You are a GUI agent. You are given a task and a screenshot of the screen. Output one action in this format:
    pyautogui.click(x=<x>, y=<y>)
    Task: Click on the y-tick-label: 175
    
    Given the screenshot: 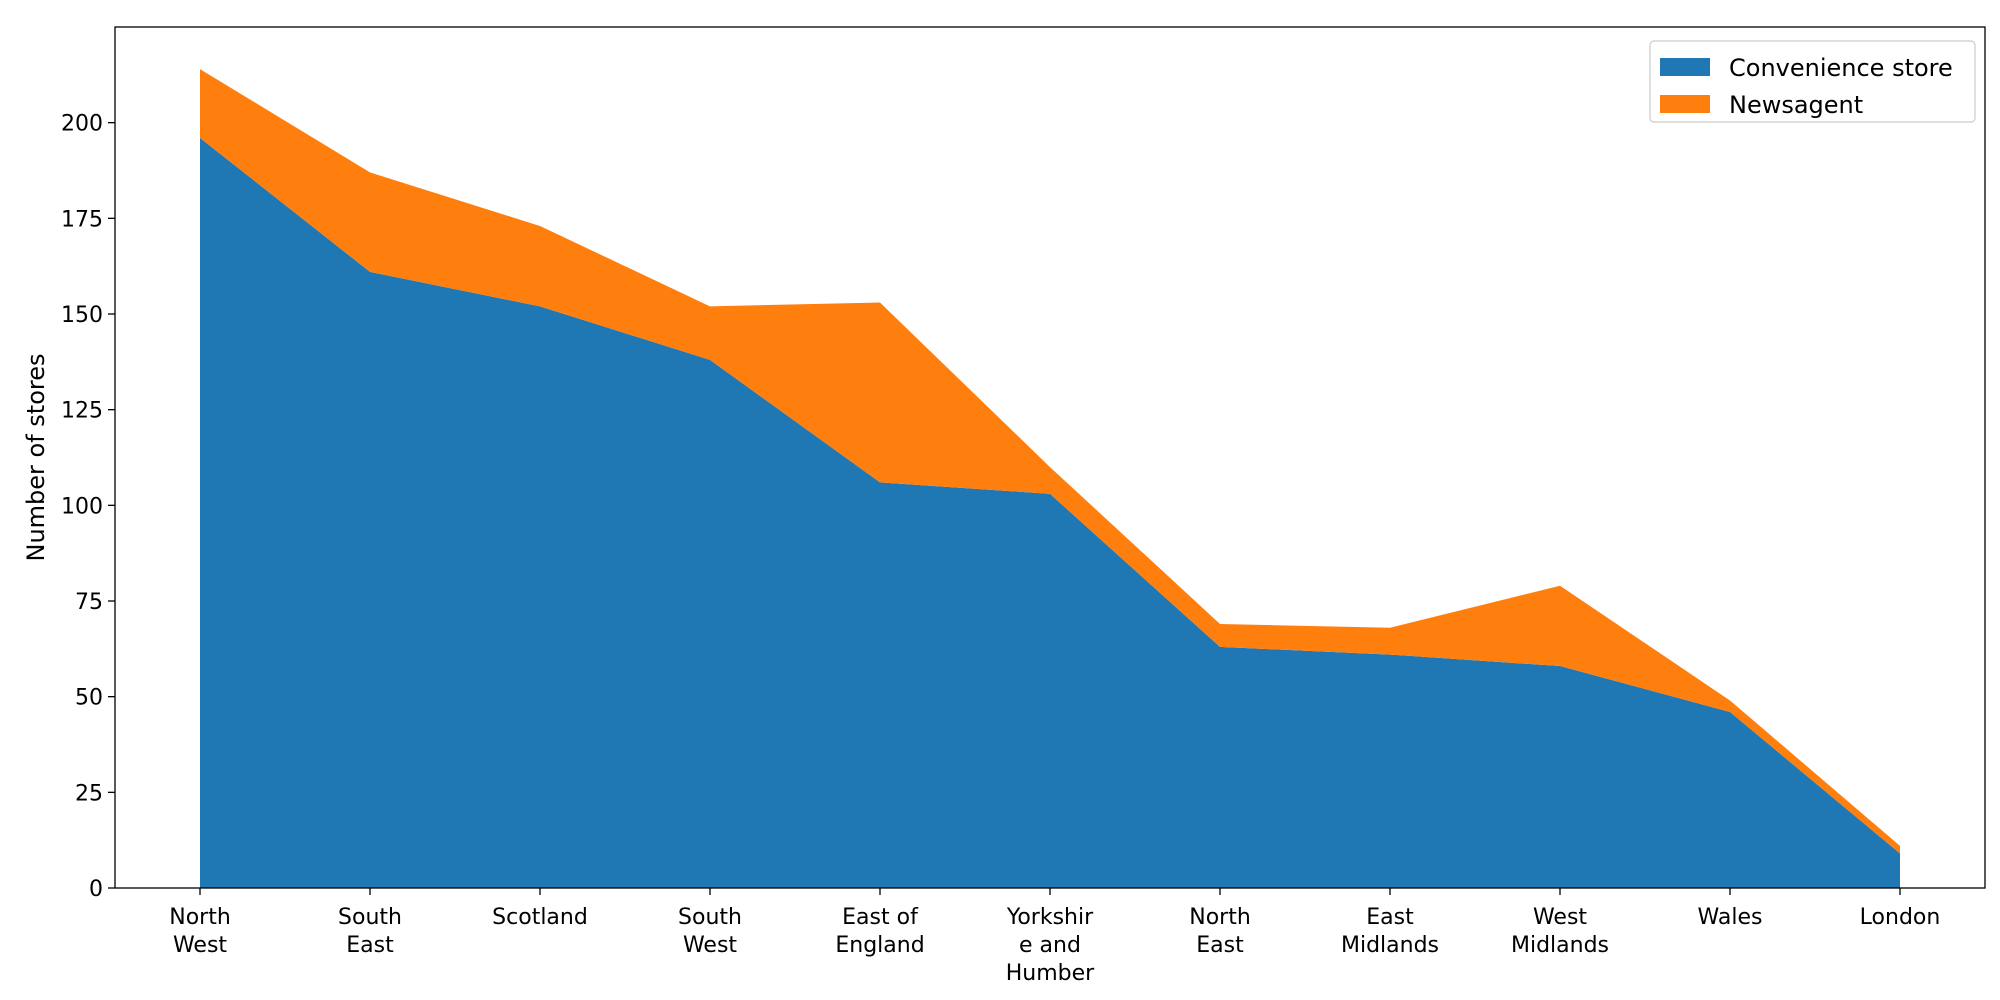 What is the action you would take?
    pyautogui.click(x=82, y=219)
    